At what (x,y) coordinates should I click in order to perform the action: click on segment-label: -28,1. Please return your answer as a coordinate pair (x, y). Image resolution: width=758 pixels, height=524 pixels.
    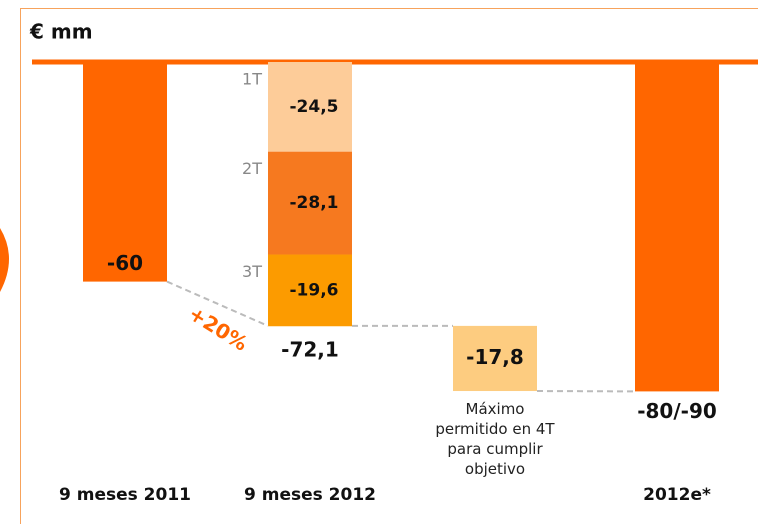
    Looking at the image, I should click on (314, 203).